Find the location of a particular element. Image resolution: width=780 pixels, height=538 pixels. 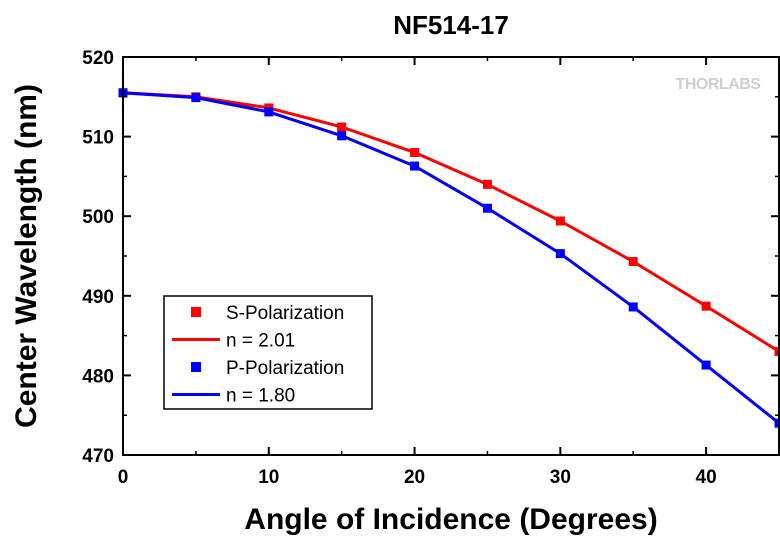

y-tick-label: 490 is located at coordinates (98, 297).